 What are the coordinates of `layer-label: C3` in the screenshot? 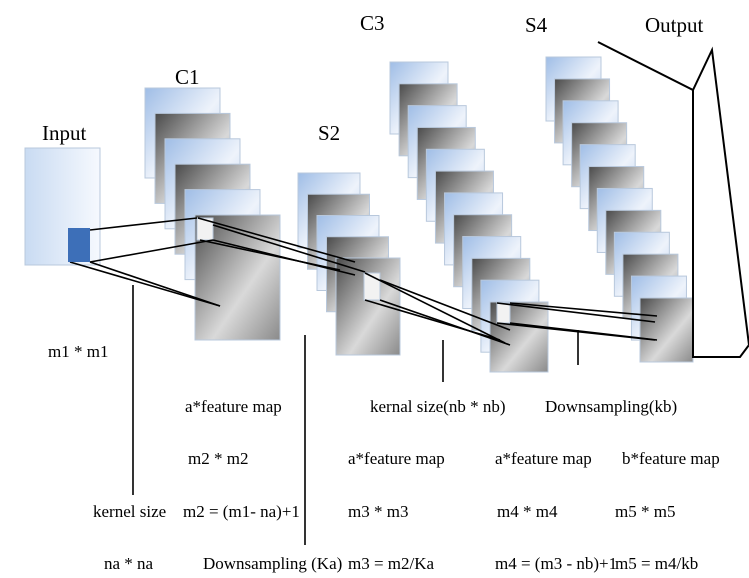 It's located at (372, 23).